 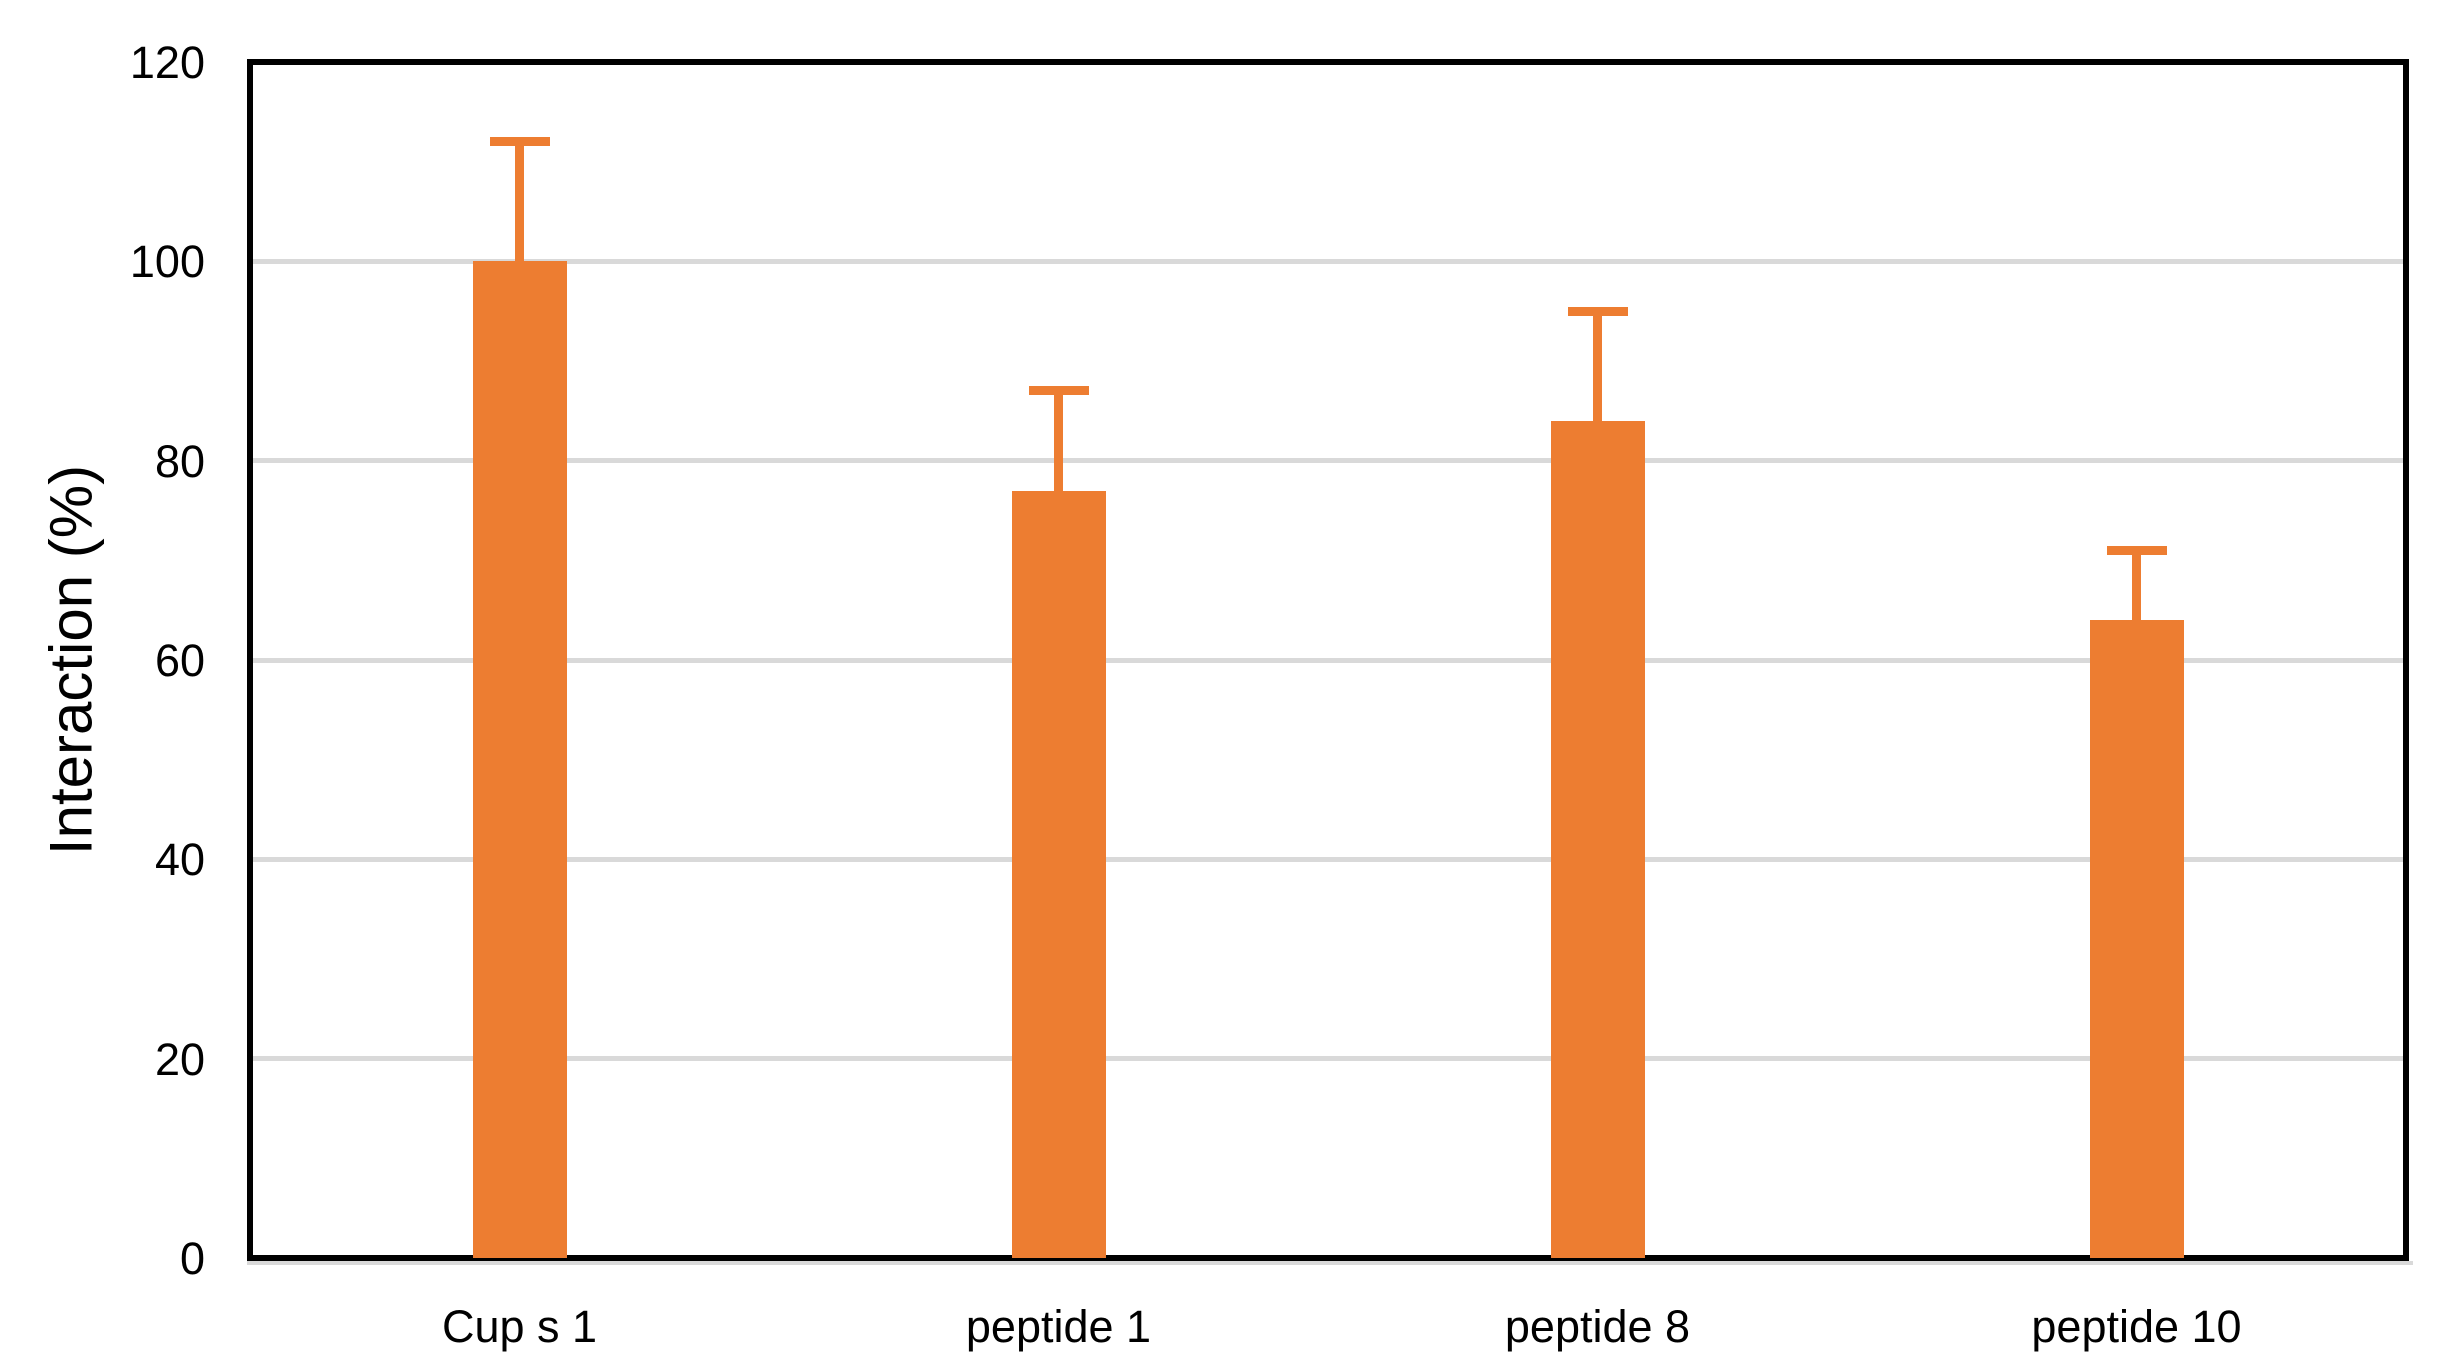 I want to click on y-tick-label-100: 100, so click(x=167, y=262).